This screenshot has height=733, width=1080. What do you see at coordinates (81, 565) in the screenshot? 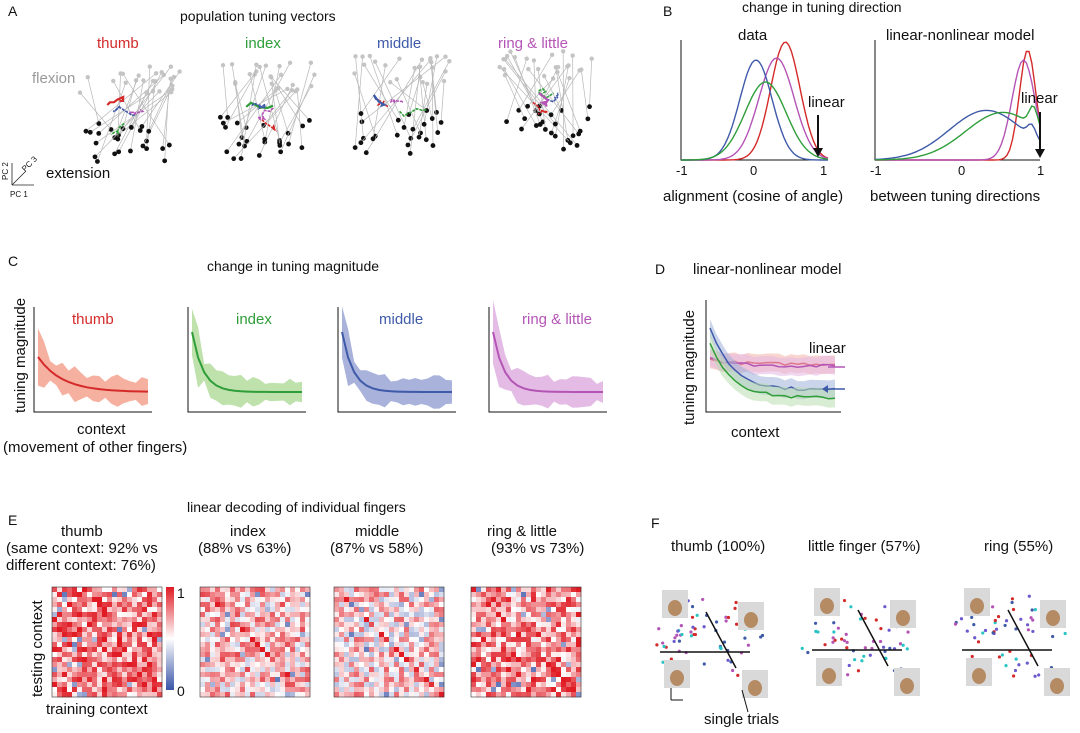
I see `e-header-thumb-3: different context: 76%)` at bounding box center [81, 565].